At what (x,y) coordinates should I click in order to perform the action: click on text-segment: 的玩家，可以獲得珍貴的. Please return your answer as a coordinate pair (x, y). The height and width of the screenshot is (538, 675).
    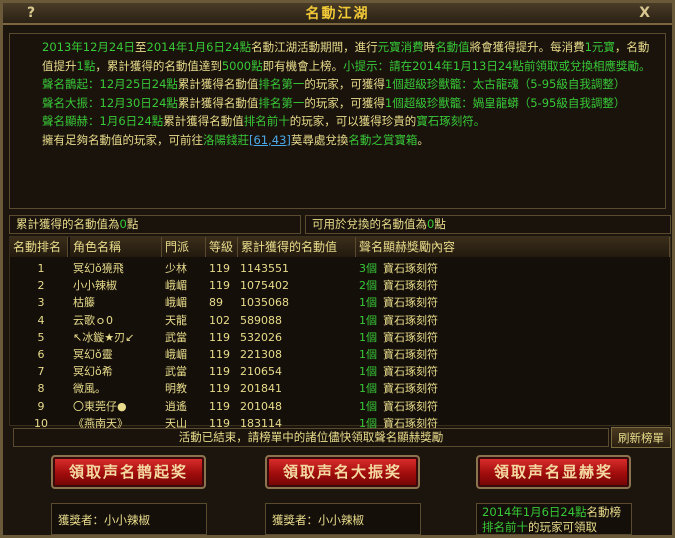
    Looking at the image, I should click on (353, 121).